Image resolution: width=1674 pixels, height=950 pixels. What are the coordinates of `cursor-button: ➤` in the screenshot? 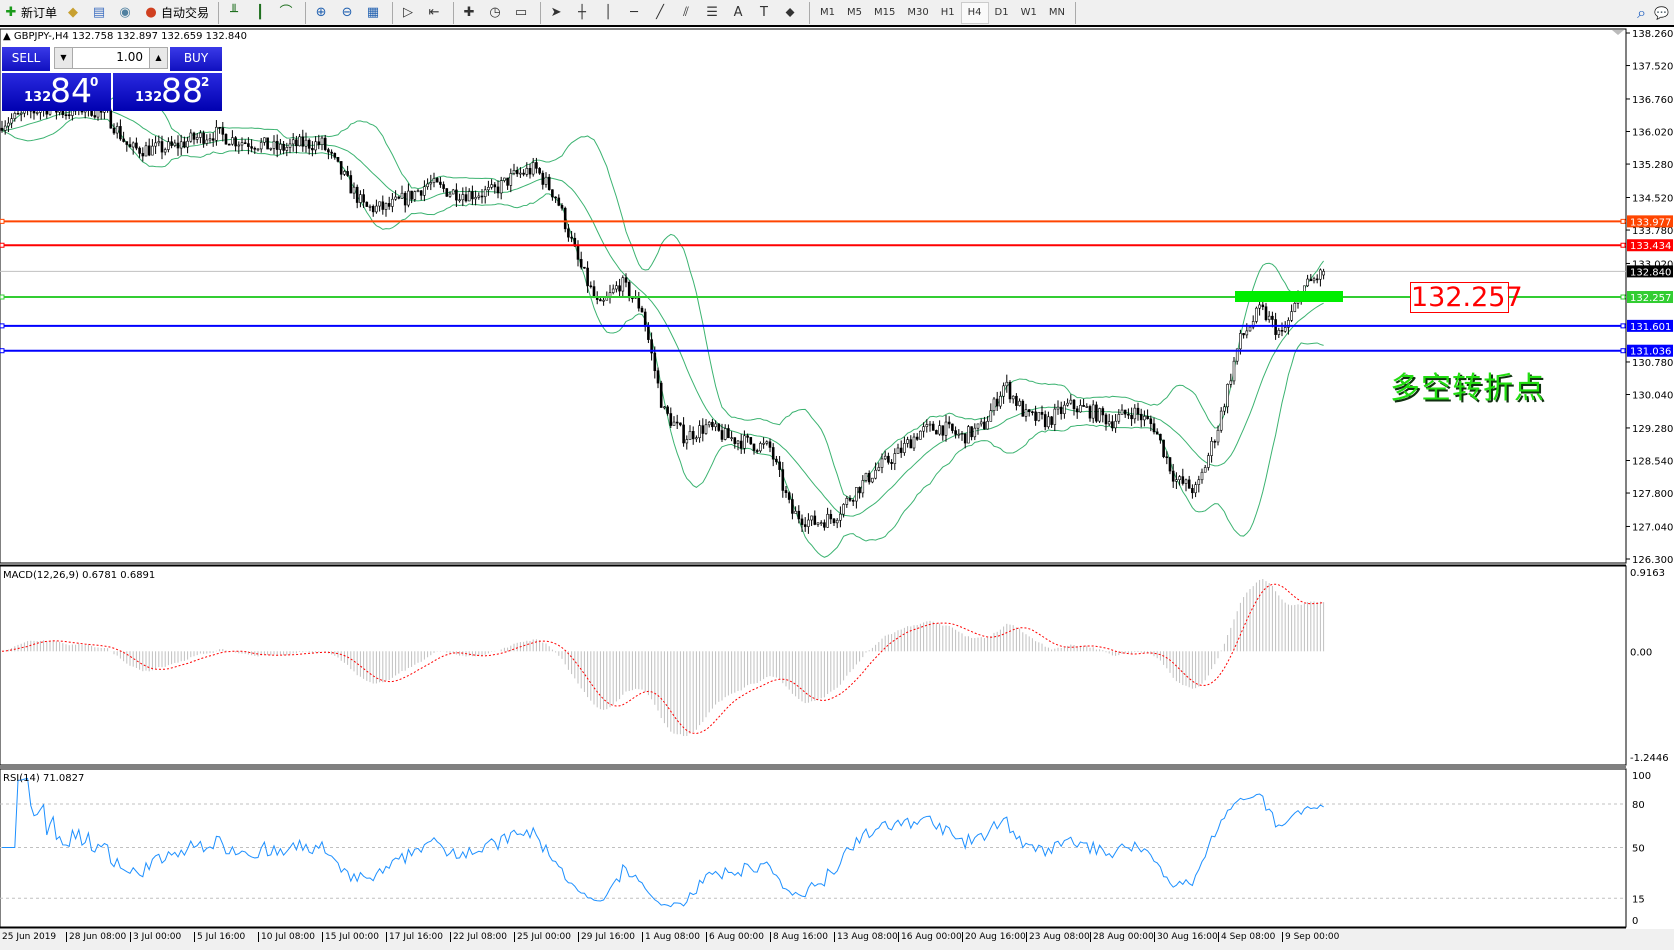 It's located at (557, 13).